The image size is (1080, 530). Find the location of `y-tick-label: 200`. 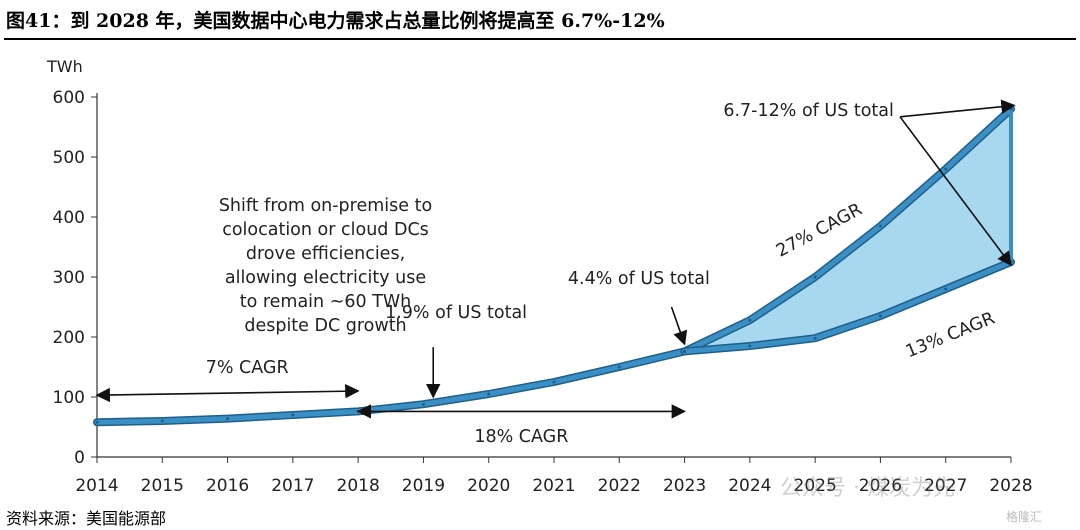

y-tick-label: 200 is located at coordinates (69, 338).